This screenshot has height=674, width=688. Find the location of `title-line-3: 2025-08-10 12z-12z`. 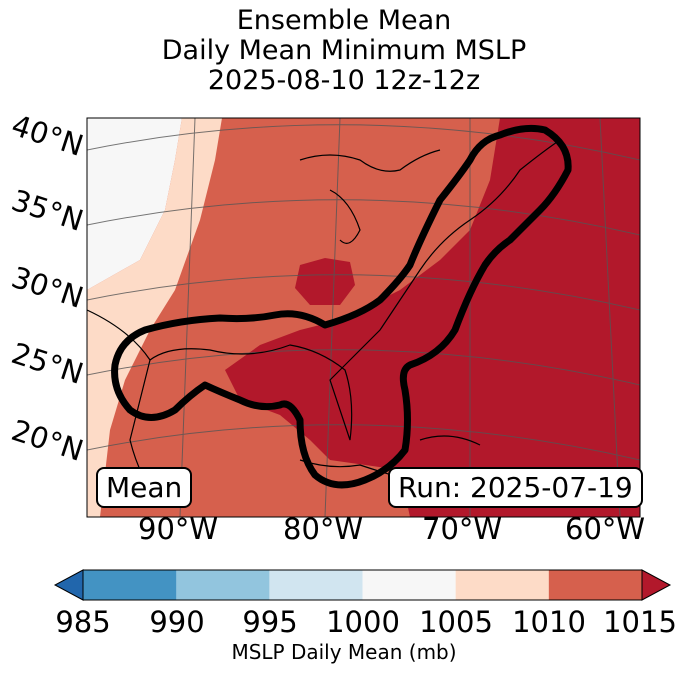

title-line-3: 2025-08-10 12z-12z is located at coordinates (344, 80).